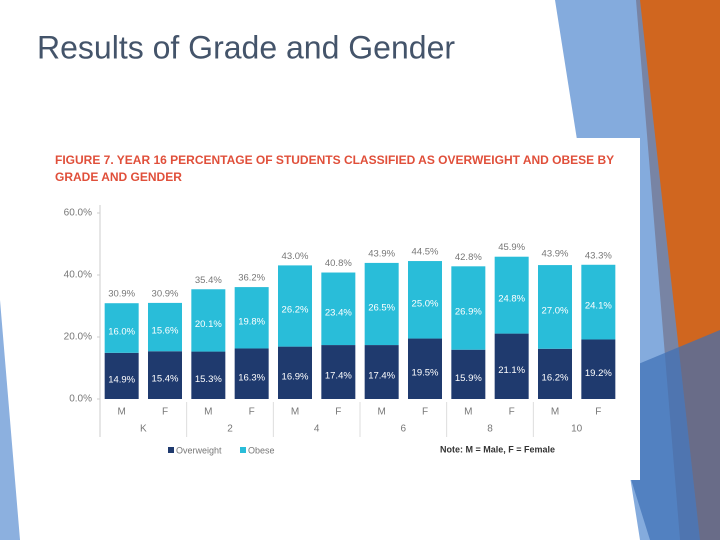 The height and width of the screenshot is (540, 720). I want to click on y-tick-label: 0.0%, so click(80, 399).